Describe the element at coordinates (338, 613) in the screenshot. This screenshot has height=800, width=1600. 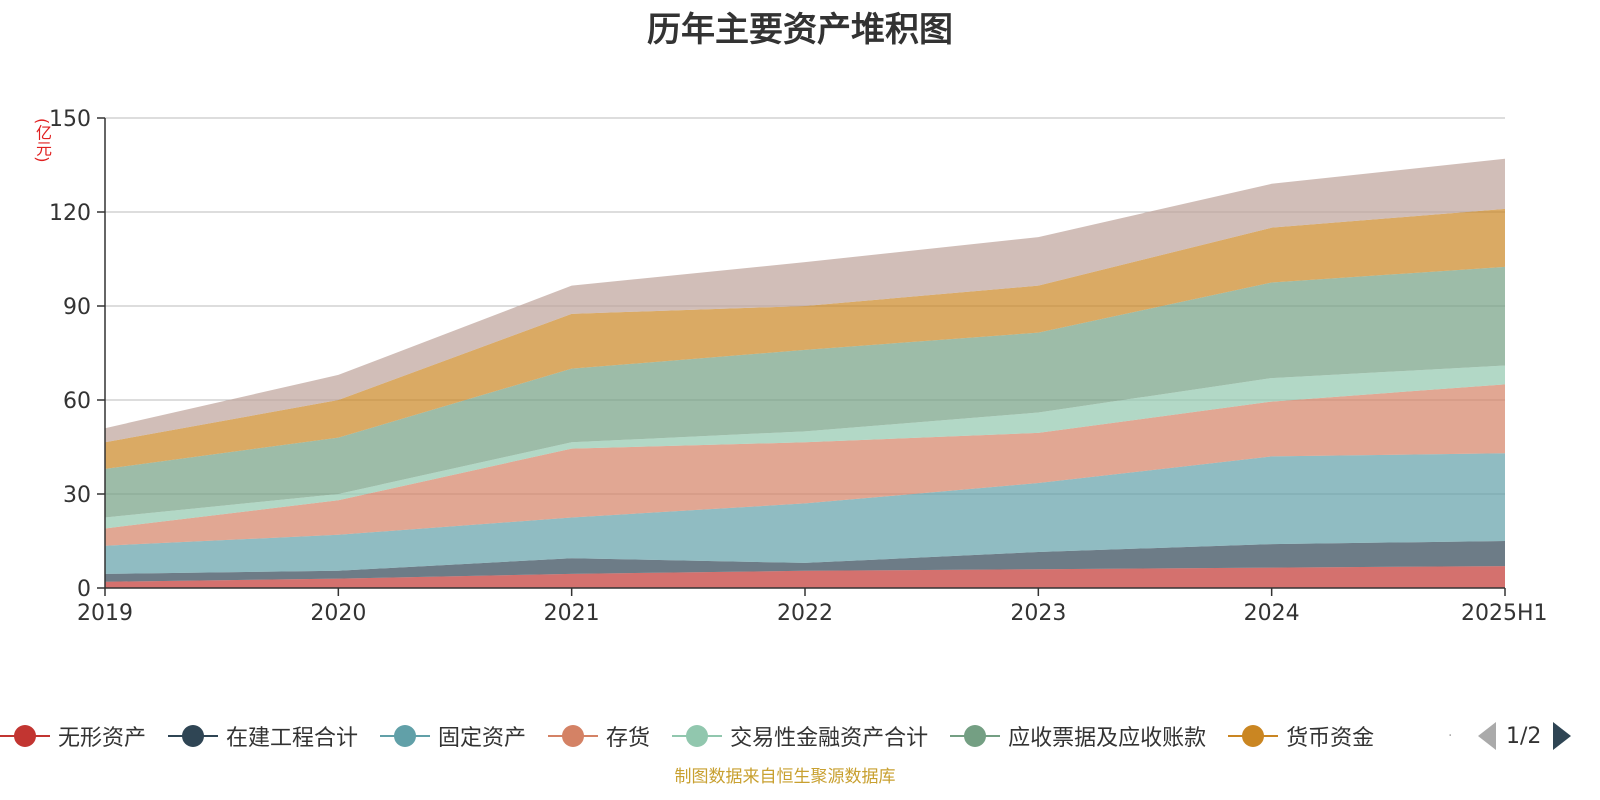
I see `x-tick-label-2020: 2020` at that location.